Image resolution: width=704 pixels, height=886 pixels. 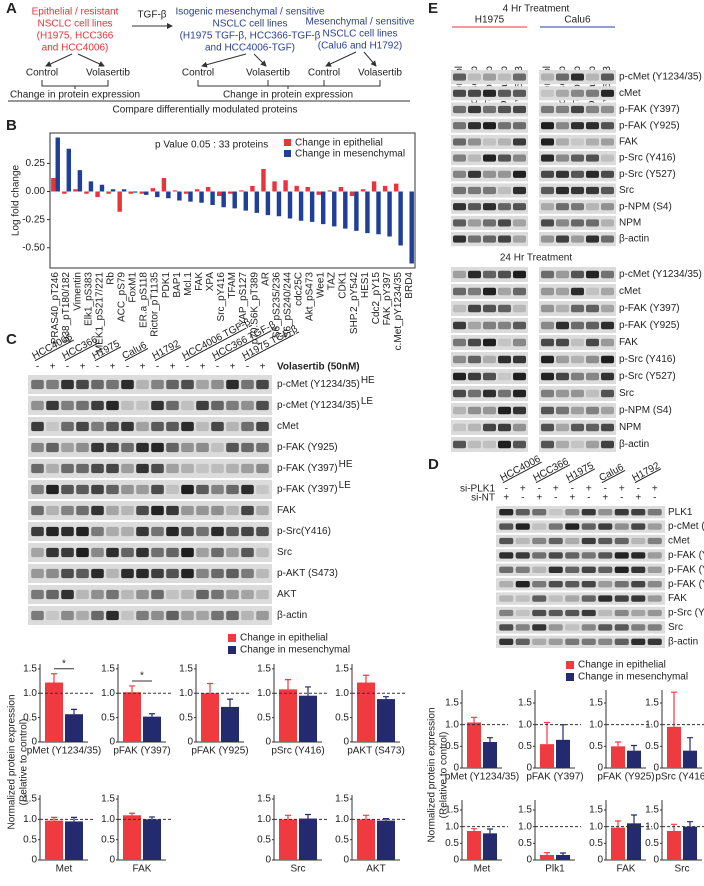 I want to click on row-label: p-FAK (Y925), so click(x=649, y=325).